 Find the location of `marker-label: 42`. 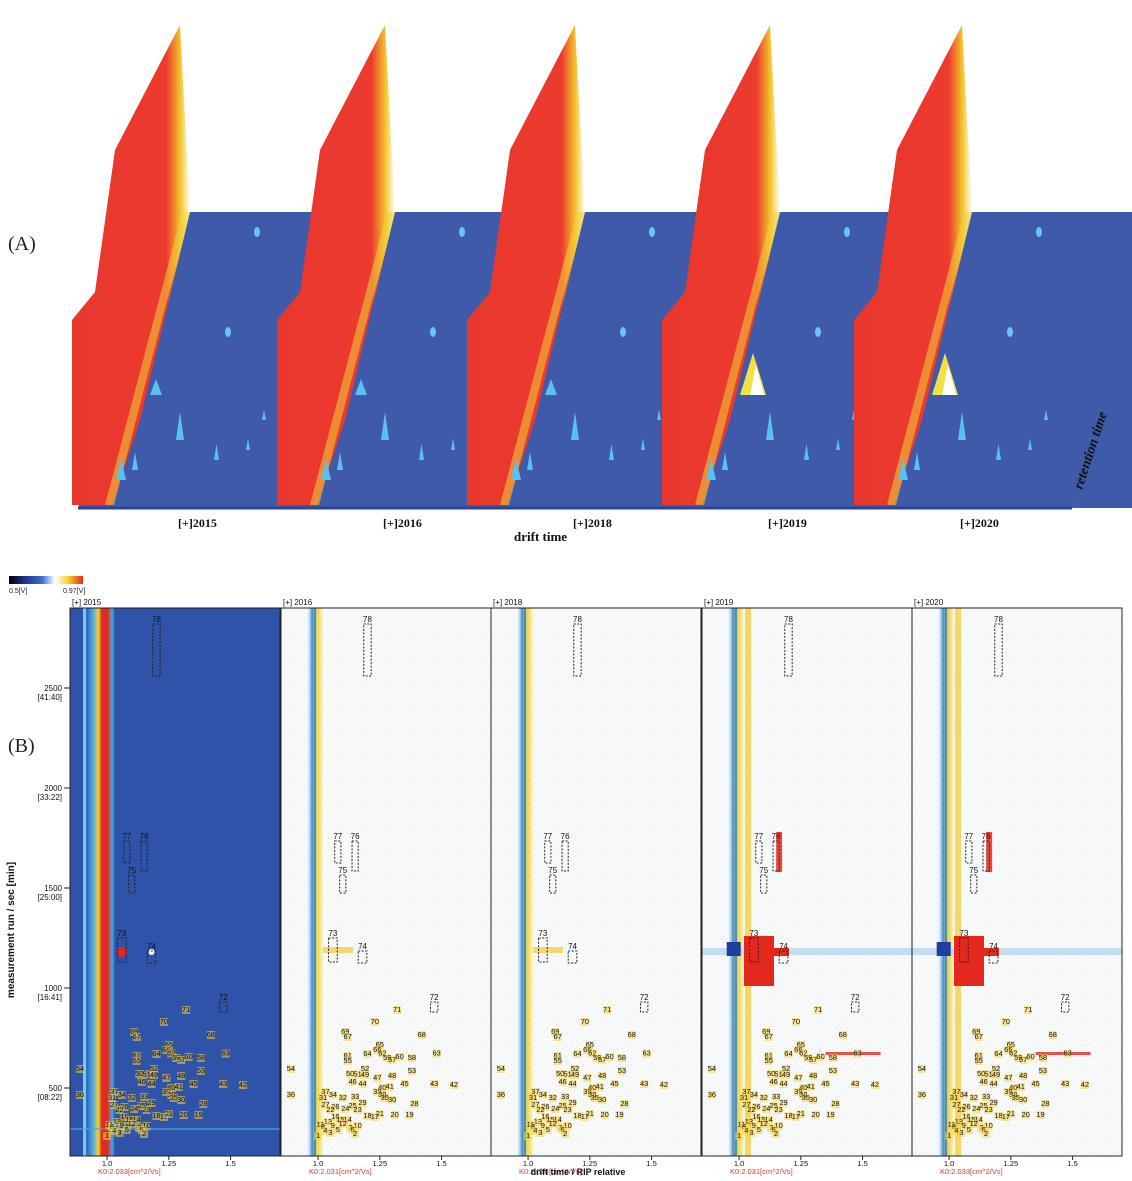

marker-label: 42 is located at coordinates (664, 1084).